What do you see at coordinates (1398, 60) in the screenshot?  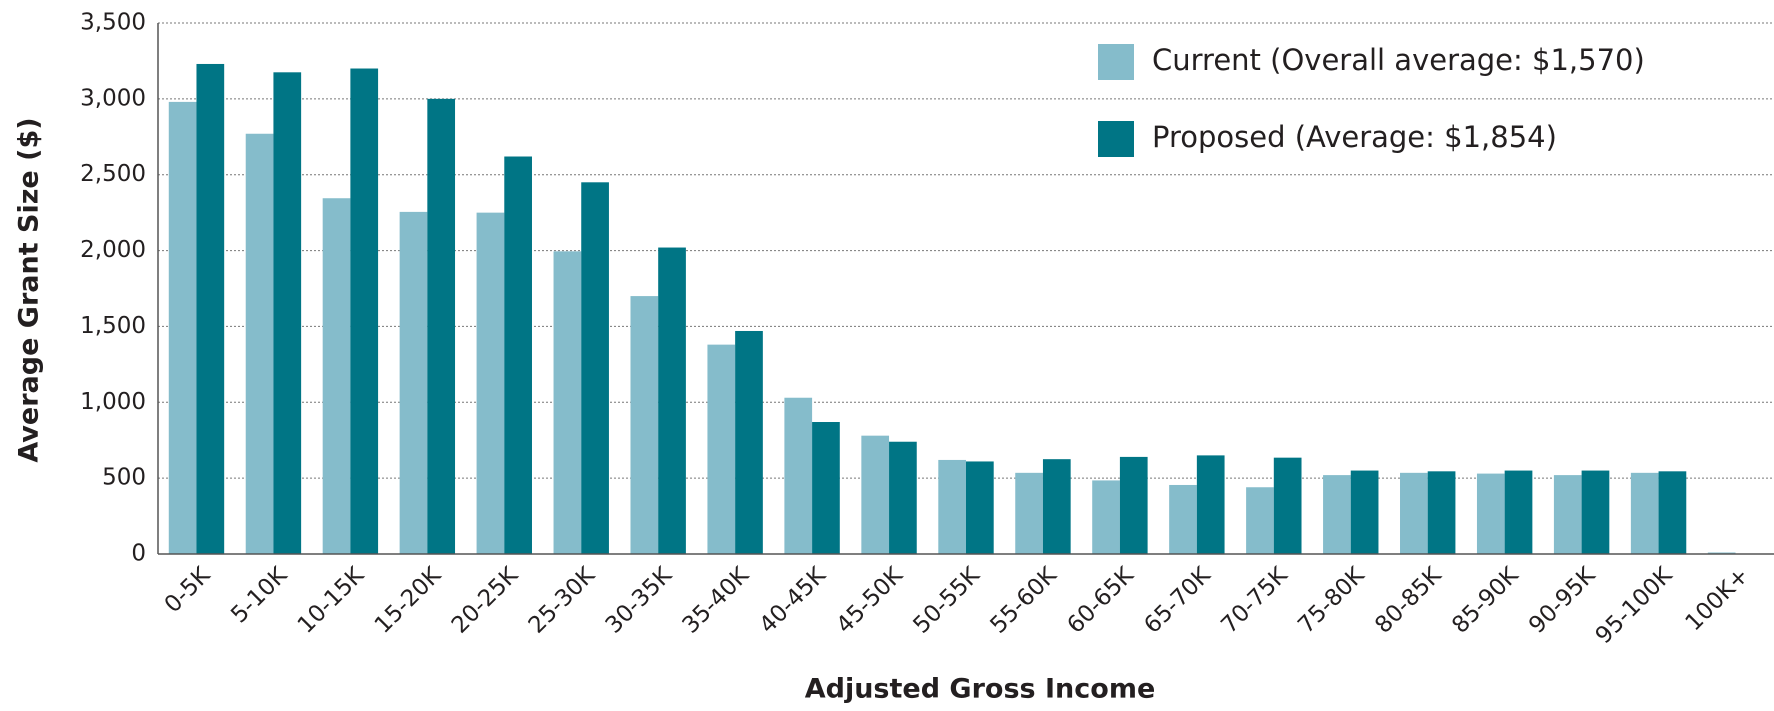 I see `legend-label: Current (Overall average: $1,570)` at bounding box center [1398, 60].